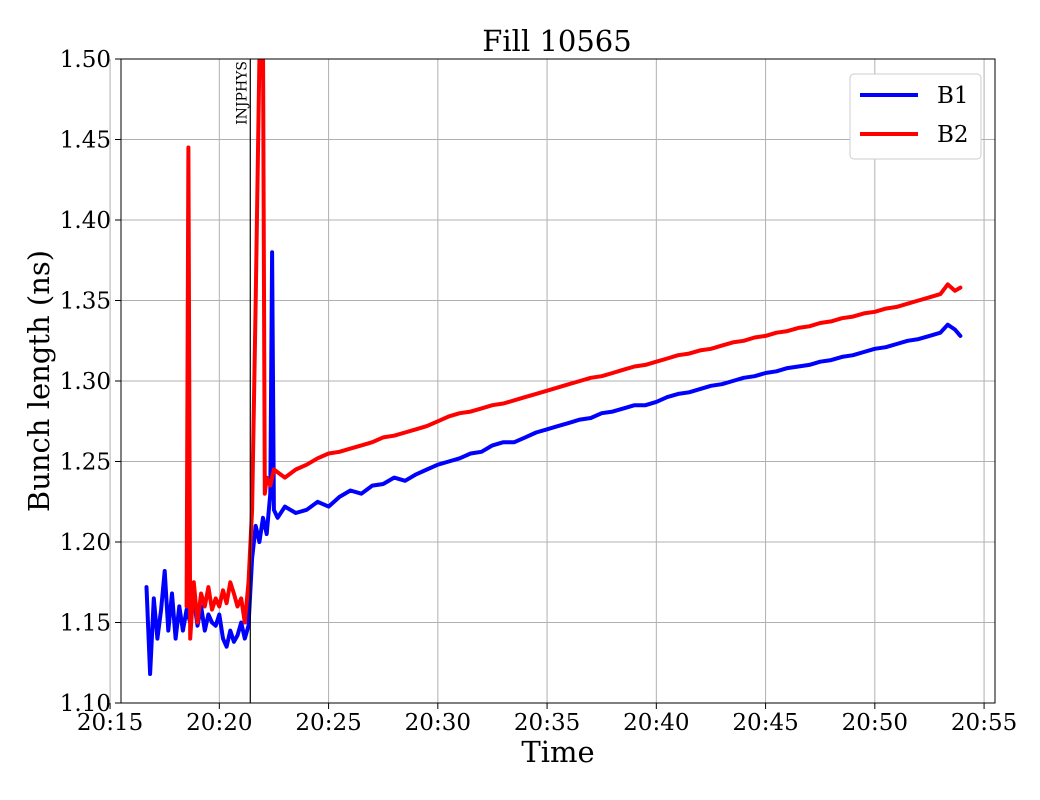 This screenshot has height=800, width=1040. Describe the element at coordinates (557, 752) in the screenshot. I see `x-axis-label: Time` at that location.